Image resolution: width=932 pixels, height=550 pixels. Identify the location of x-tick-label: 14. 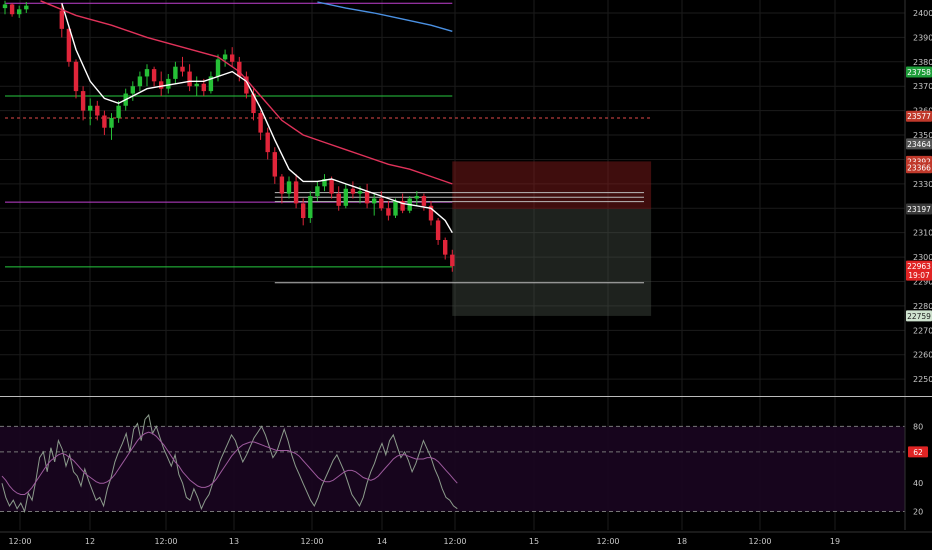
(382, 541).